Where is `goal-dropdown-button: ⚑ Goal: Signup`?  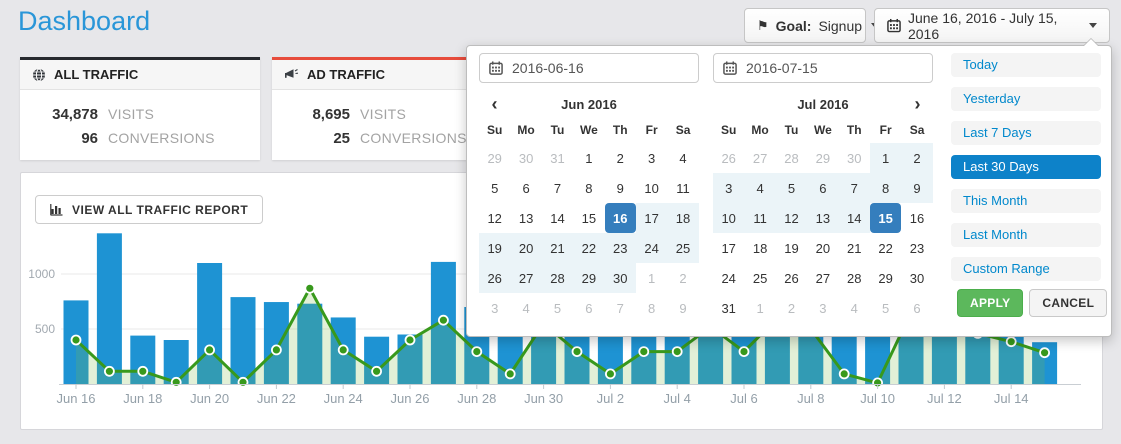
goal-dropdown-button: ⚑ Goal: Signup is located at coordinates (812, 25).